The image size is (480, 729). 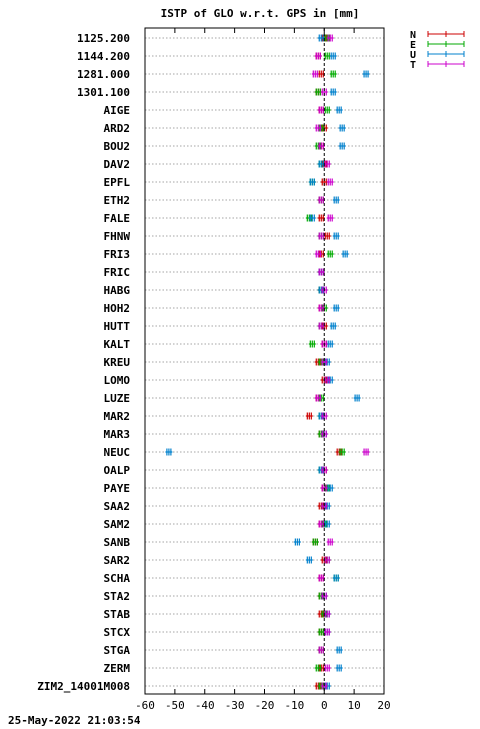 I want to click on station-label: SAA2, so click(x=117, y=506).